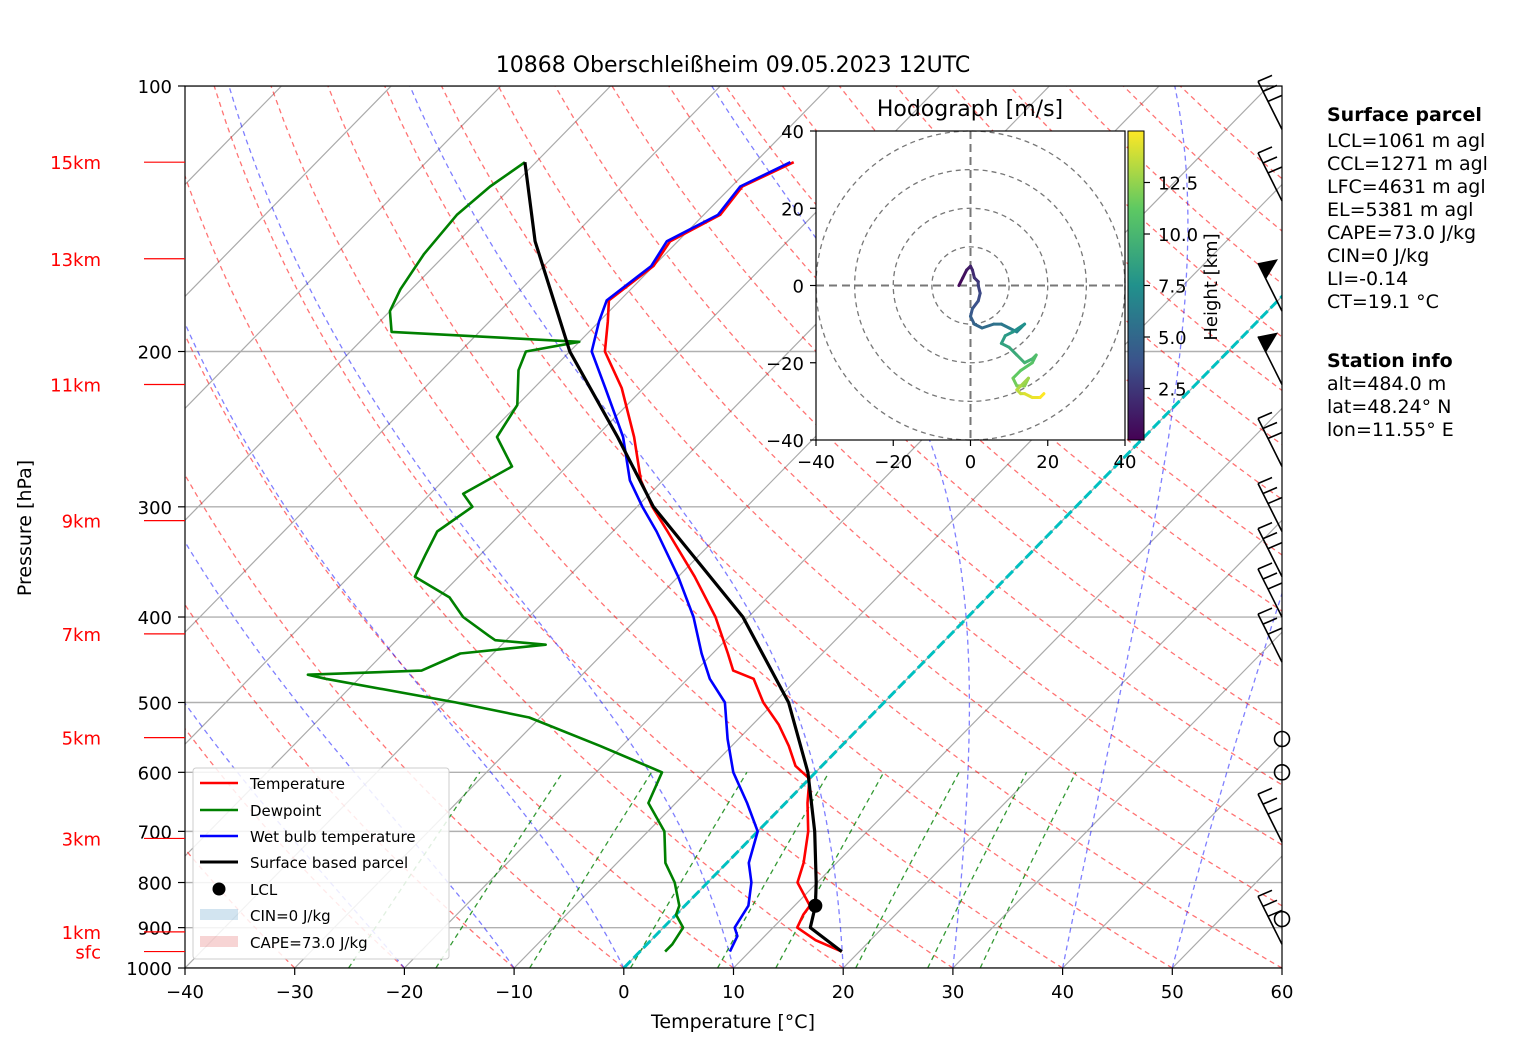  Describe the element at coordinates (149, 969) in the screenshot. I see `y-tick-label: 1000` at that location.